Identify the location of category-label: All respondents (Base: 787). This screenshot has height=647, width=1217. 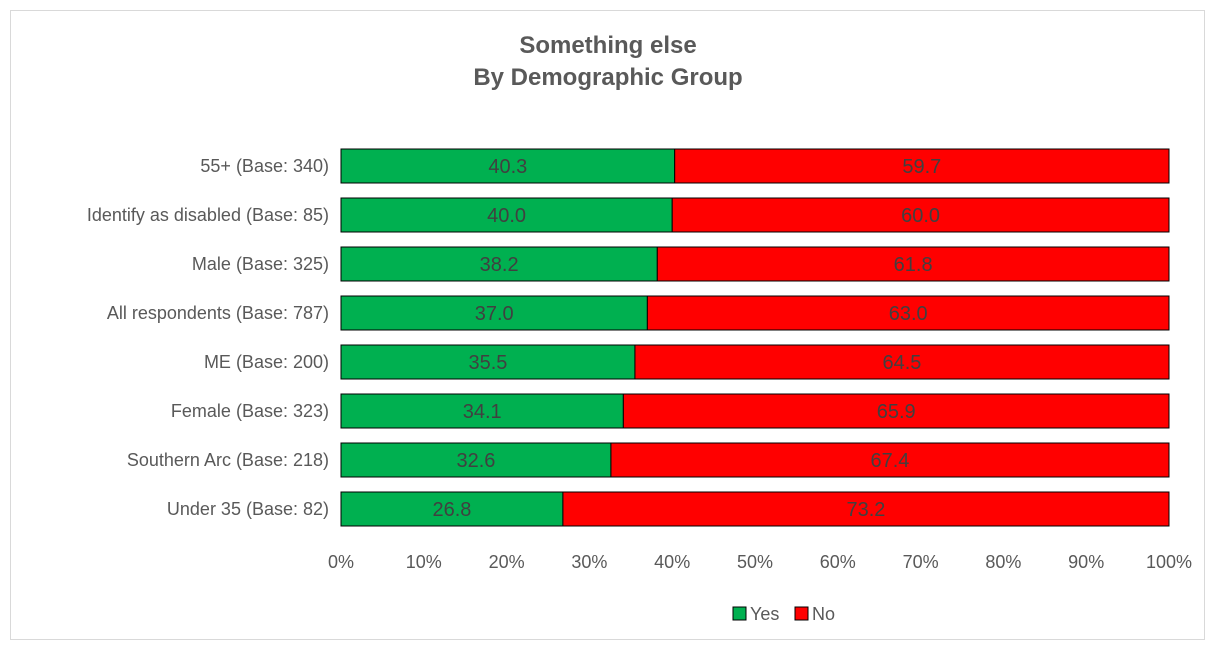
(218, 313).